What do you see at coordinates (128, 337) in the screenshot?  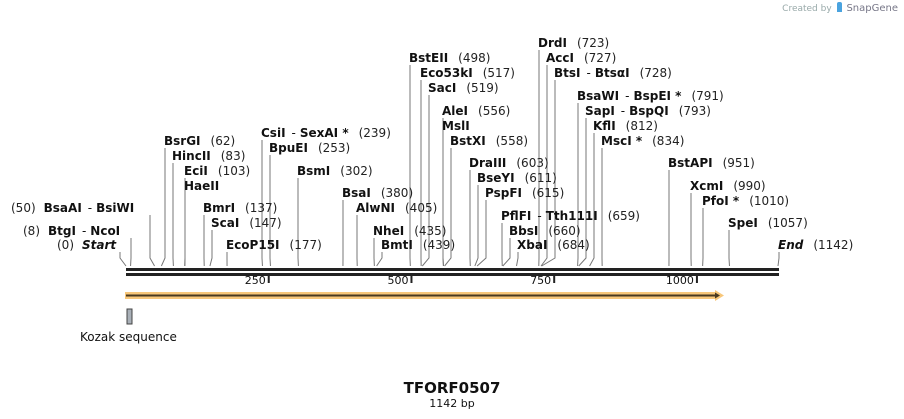 I see `feature-label-kozak: Kozak sequence` at bounding box center [128, 337].